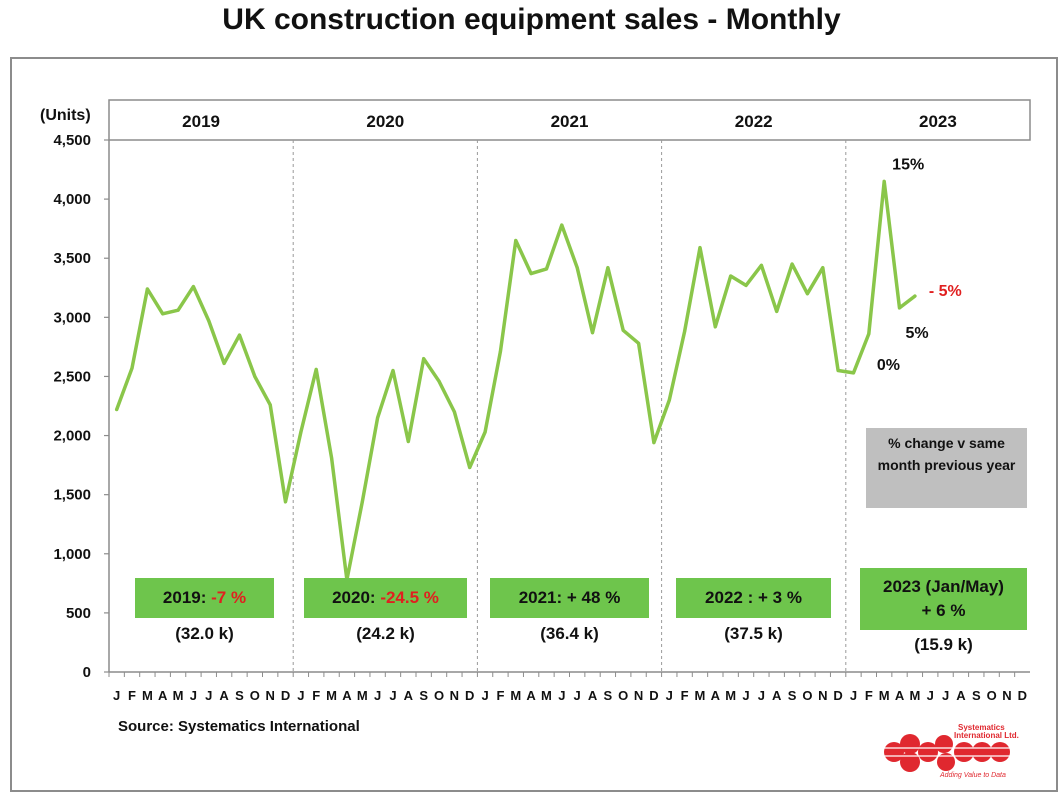 The width and height of the screenshot is (1063, 798). What do you see at coordinates (943, 610) in the screenshot?
I see `summary-change: + 6 %` at bounding box center [943, 610].